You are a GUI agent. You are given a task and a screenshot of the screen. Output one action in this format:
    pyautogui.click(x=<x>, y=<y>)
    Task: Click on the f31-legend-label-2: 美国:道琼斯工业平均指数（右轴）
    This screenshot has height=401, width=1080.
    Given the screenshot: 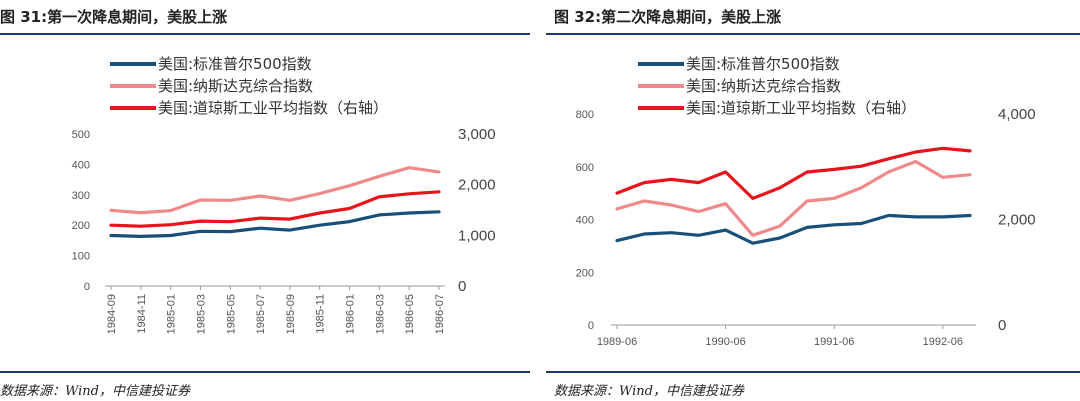 What is the action you would take?
    pyautogui.click(x=273, y=108)
    